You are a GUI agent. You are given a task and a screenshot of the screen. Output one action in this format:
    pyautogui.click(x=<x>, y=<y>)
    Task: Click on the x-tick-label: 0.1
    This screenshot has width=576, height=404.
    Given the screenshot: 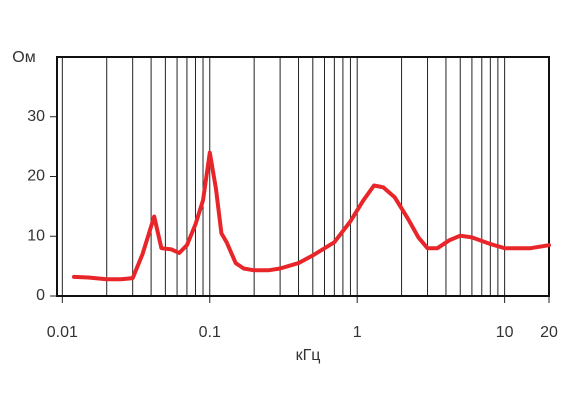 What is the action you would take?
    pyautogui.click(x=210, y=332)
    